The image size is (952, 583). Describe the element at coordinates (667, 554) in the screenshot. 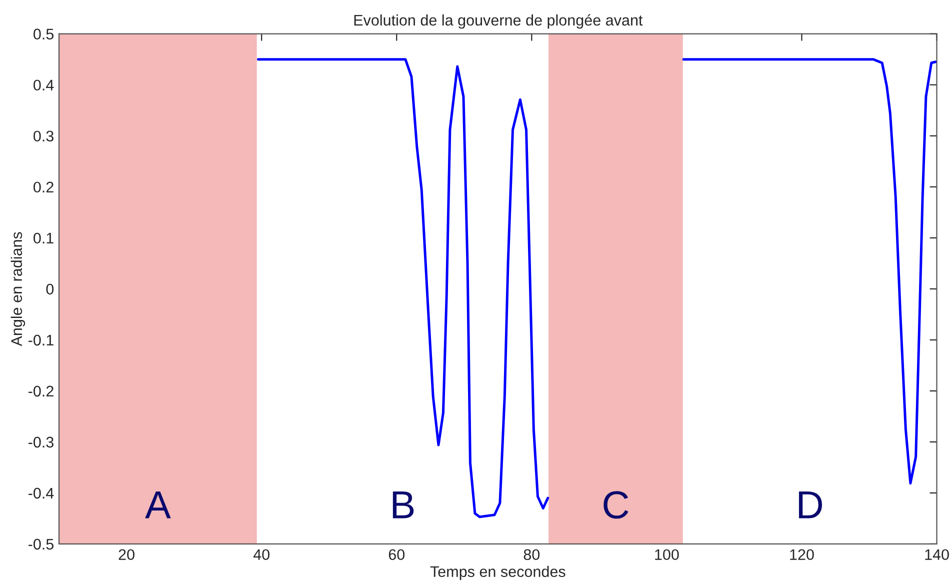

I see `x-tick-label: 100` at that location.